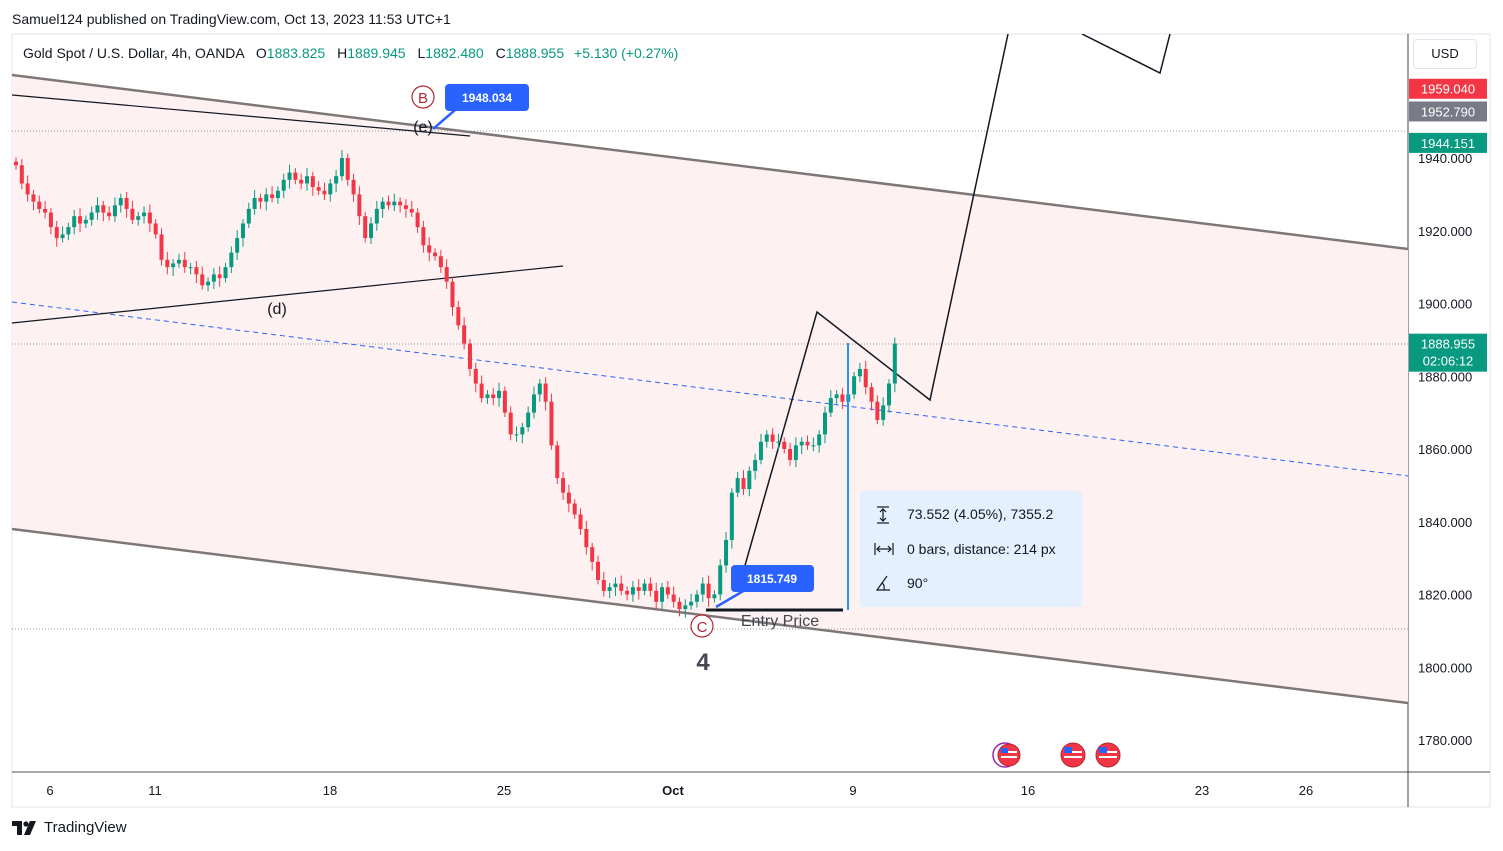  Describe the element at coordinates (1445, 376) in the screenshot. I see `price-tick-label: 1880.000` at that location.